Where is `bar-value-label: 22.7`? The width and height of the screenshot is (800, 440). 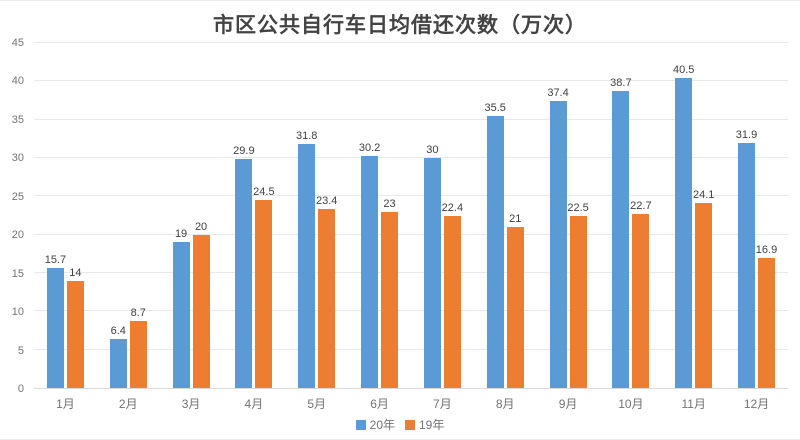 bar-value-label: 22.7 is located at coordinates (641, 205).